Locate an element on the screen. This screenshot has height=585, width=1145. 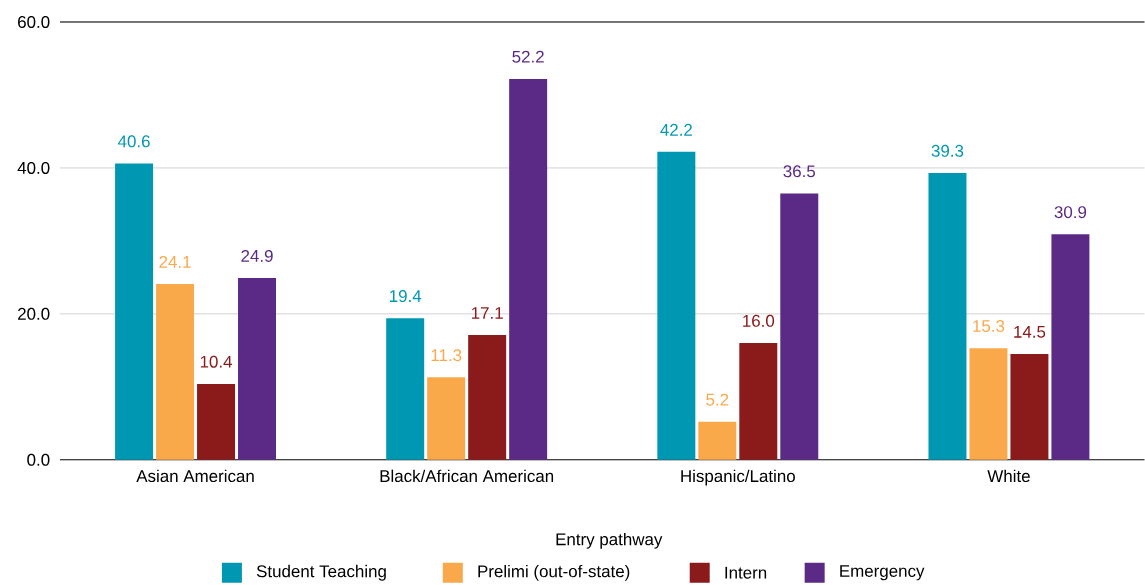
legend-label: Student Teaching is located at coordinates (321, 573).